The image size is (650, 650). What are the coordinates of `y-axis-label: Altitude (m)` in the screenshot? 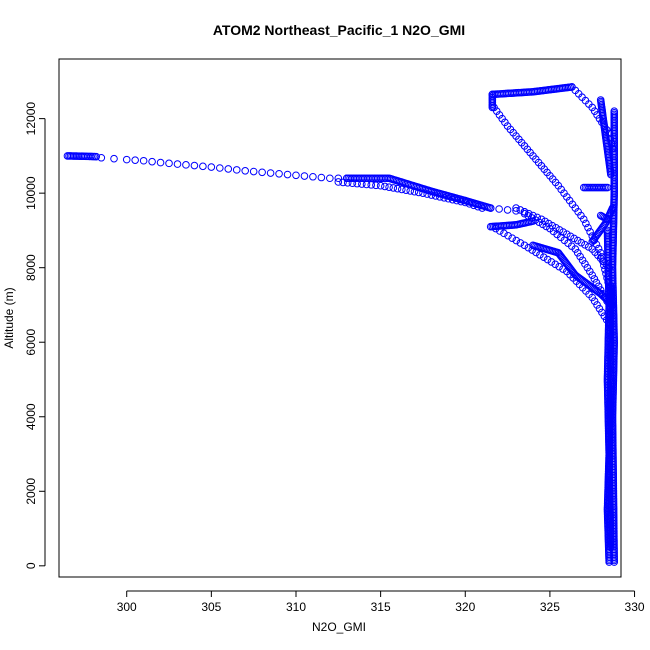 It's located at (9, 317).